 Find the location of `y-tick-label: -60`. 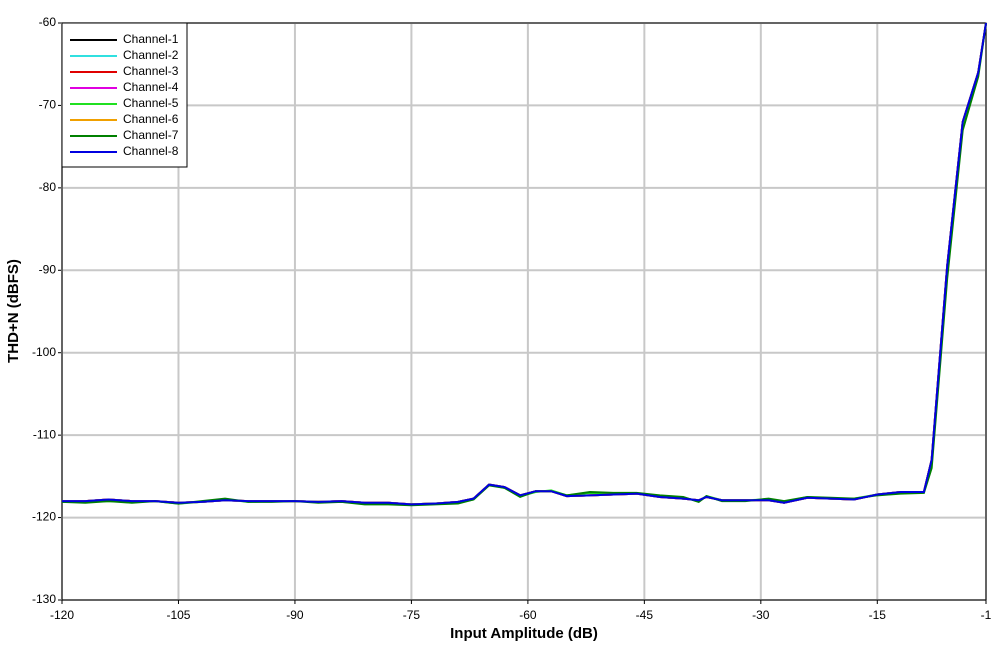

y-tick-label: -60 is located at coordinates (48, 22).